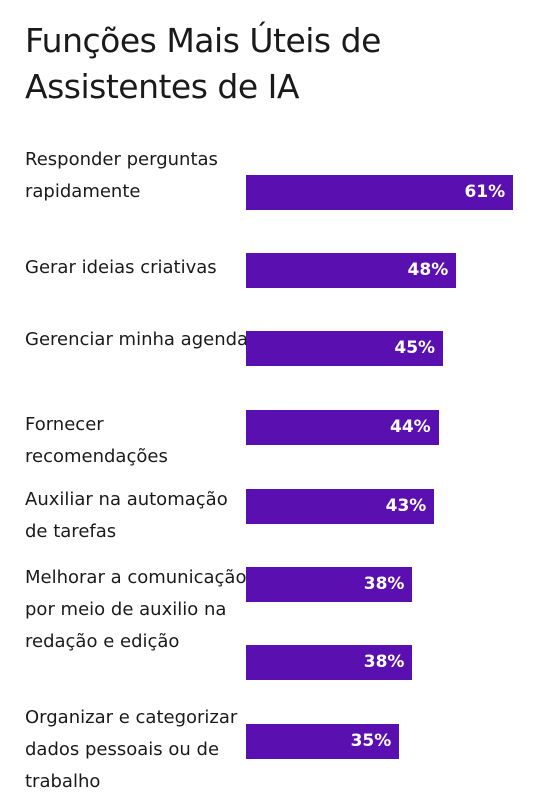 Image resolution: width=546 pixels, height=812 pixels. What do you see at coordinates (415, 348) in the screenshot?
I see `value-label: 45%` at bounding box center [415, 348].